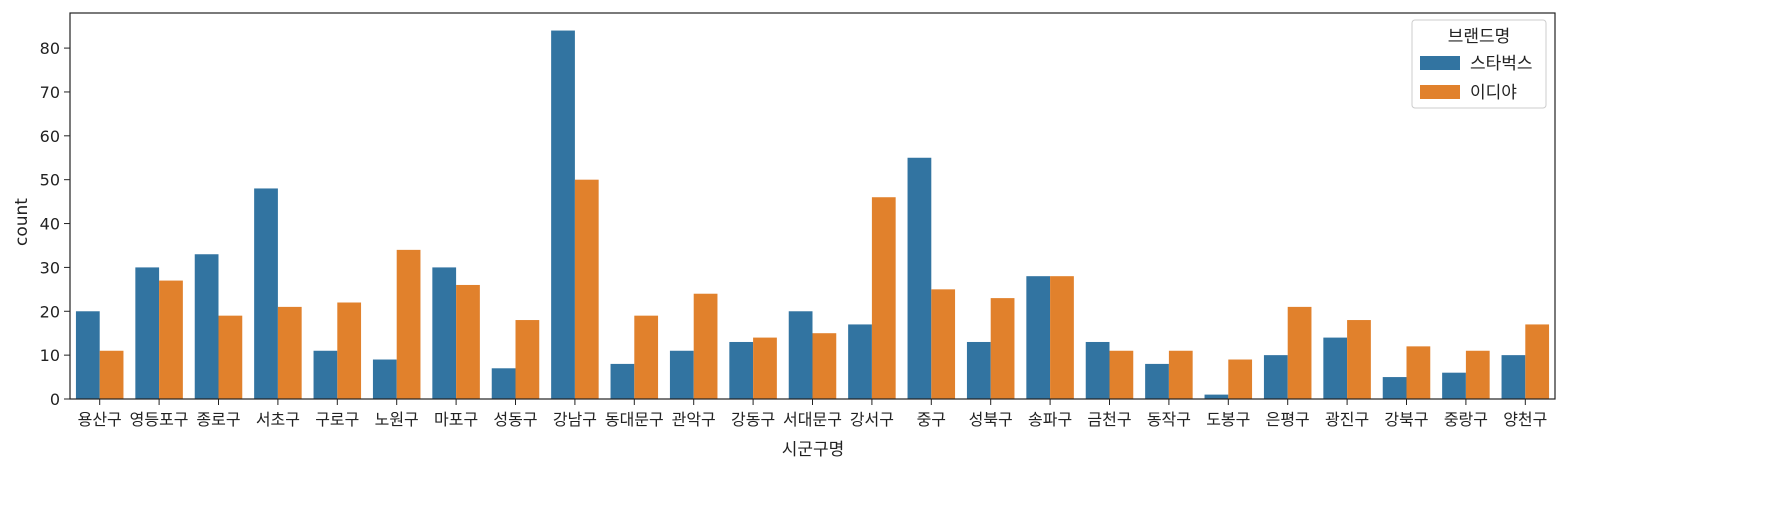 The width and height of the screenshot is (1767, 531). What do you see at coordinates (159, 419) in the screenshot?
I see `x-tick-label: 영등포구` at bounding box center [159, 419].